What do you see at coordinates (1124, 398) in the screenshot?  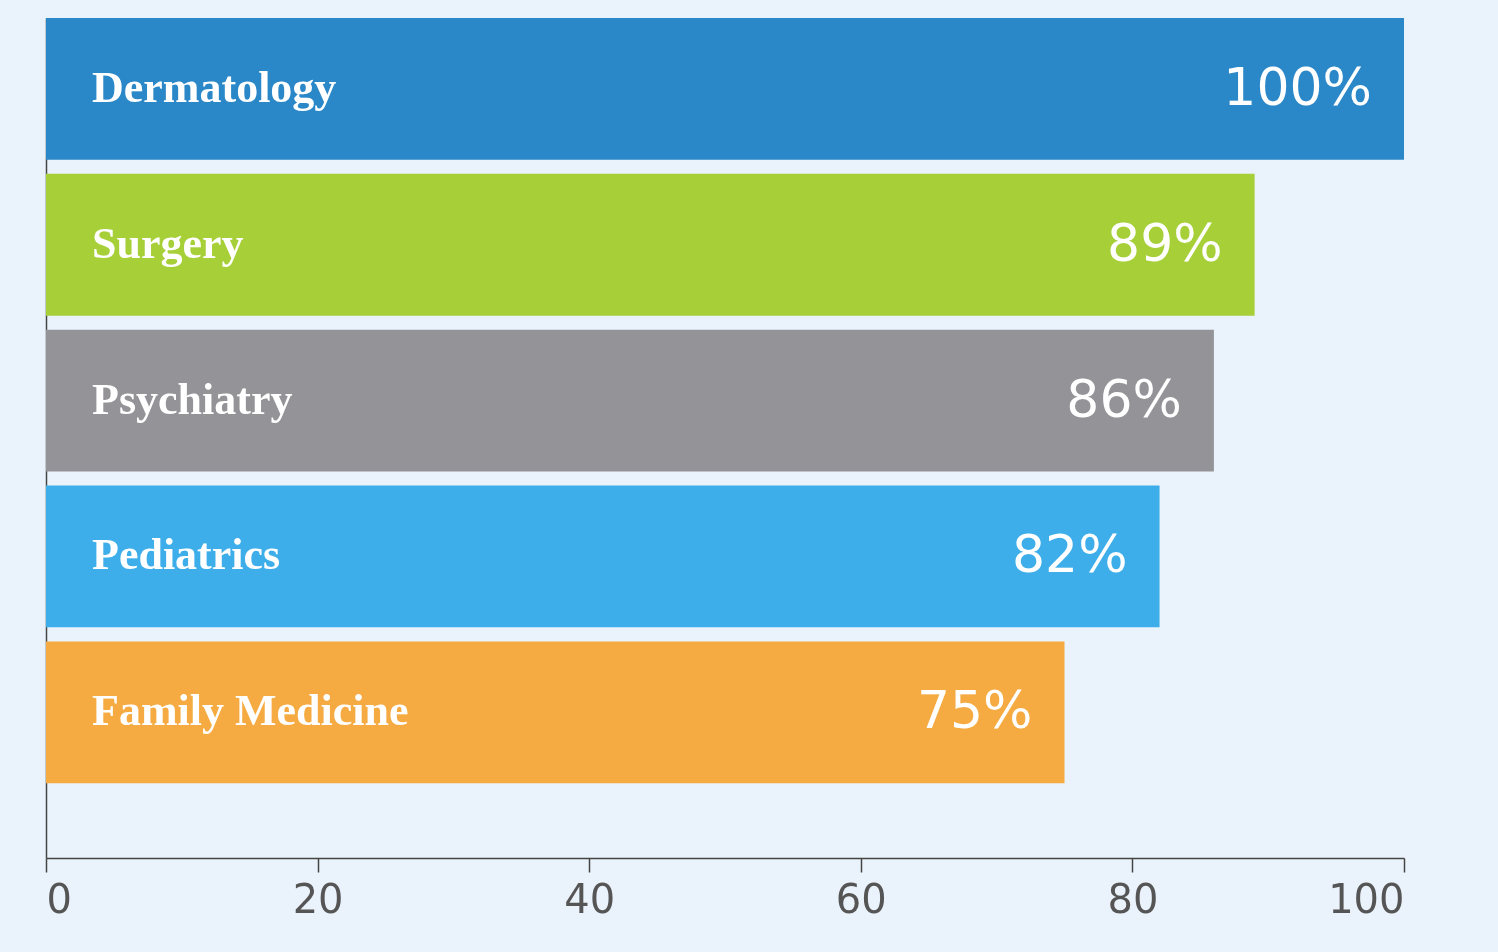 I see `data-label: 86%` at bounding box center [1124, 398].